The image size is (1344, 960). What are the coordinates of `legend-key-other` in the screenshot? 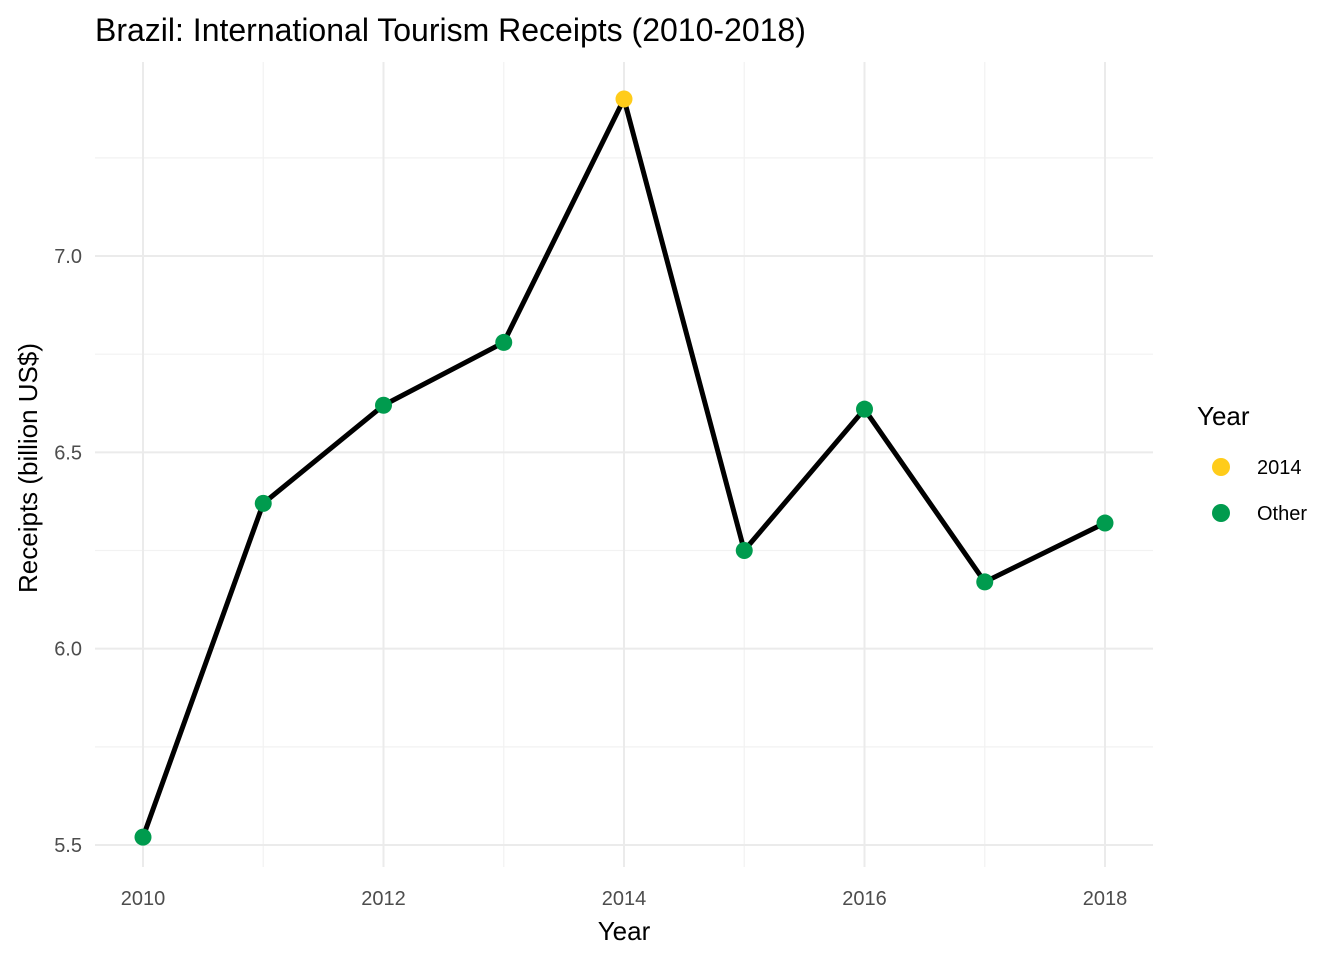 It's located at (1221, 513).